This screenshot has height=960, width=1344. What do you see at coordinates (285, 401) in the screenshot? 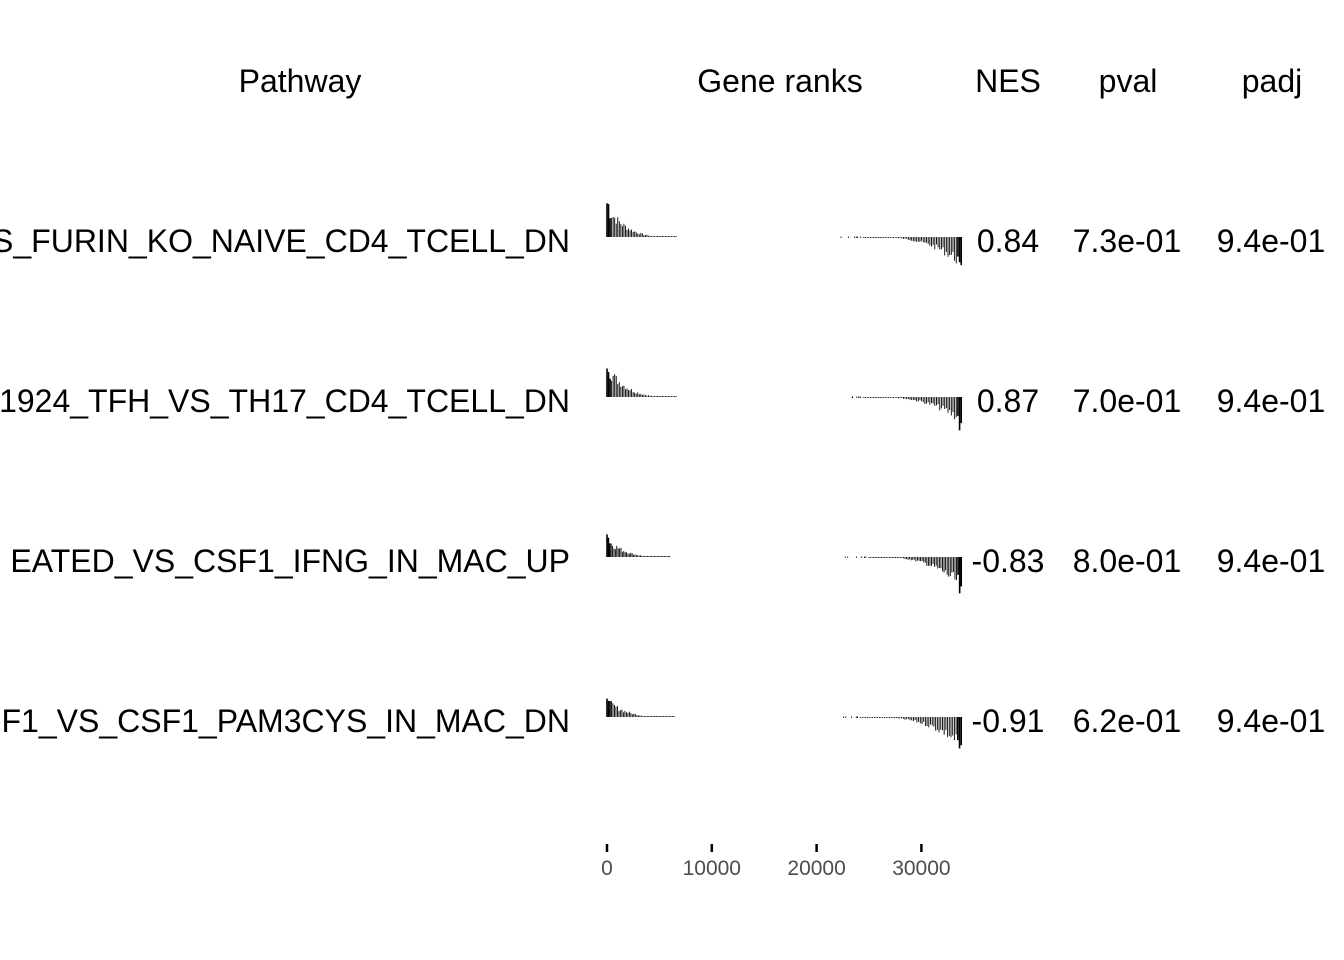
I see `pathway-label: 1924_TFH_VS_TH17_CD4_TCELL_DN` at bounding box center [285, 401].